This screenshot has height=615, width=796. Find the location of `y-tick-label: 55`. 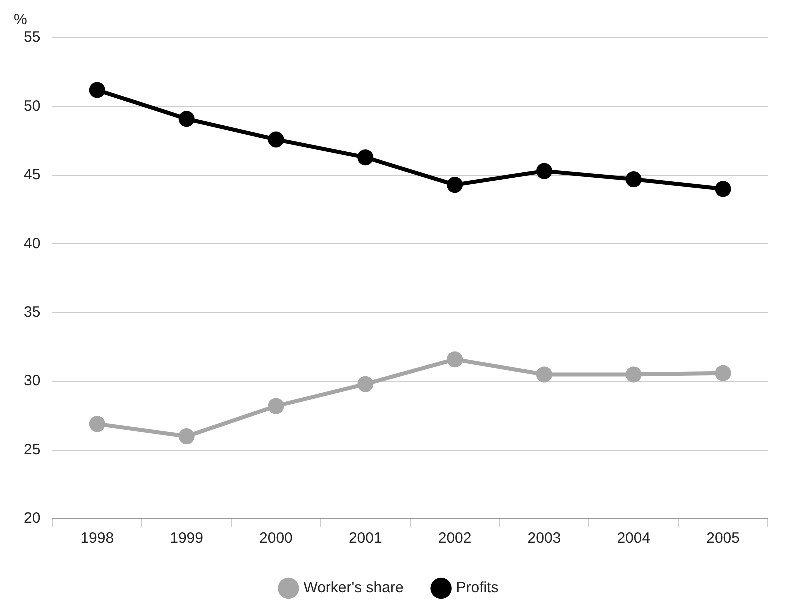

y-tick-label: 55 is located at coordinates (32, 37).